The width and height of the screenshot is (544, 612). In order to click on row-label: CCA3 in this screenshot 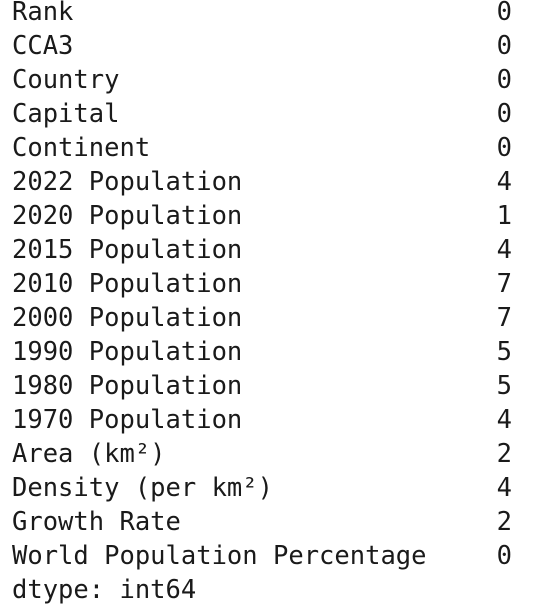, I will do `click(43, 46)`.